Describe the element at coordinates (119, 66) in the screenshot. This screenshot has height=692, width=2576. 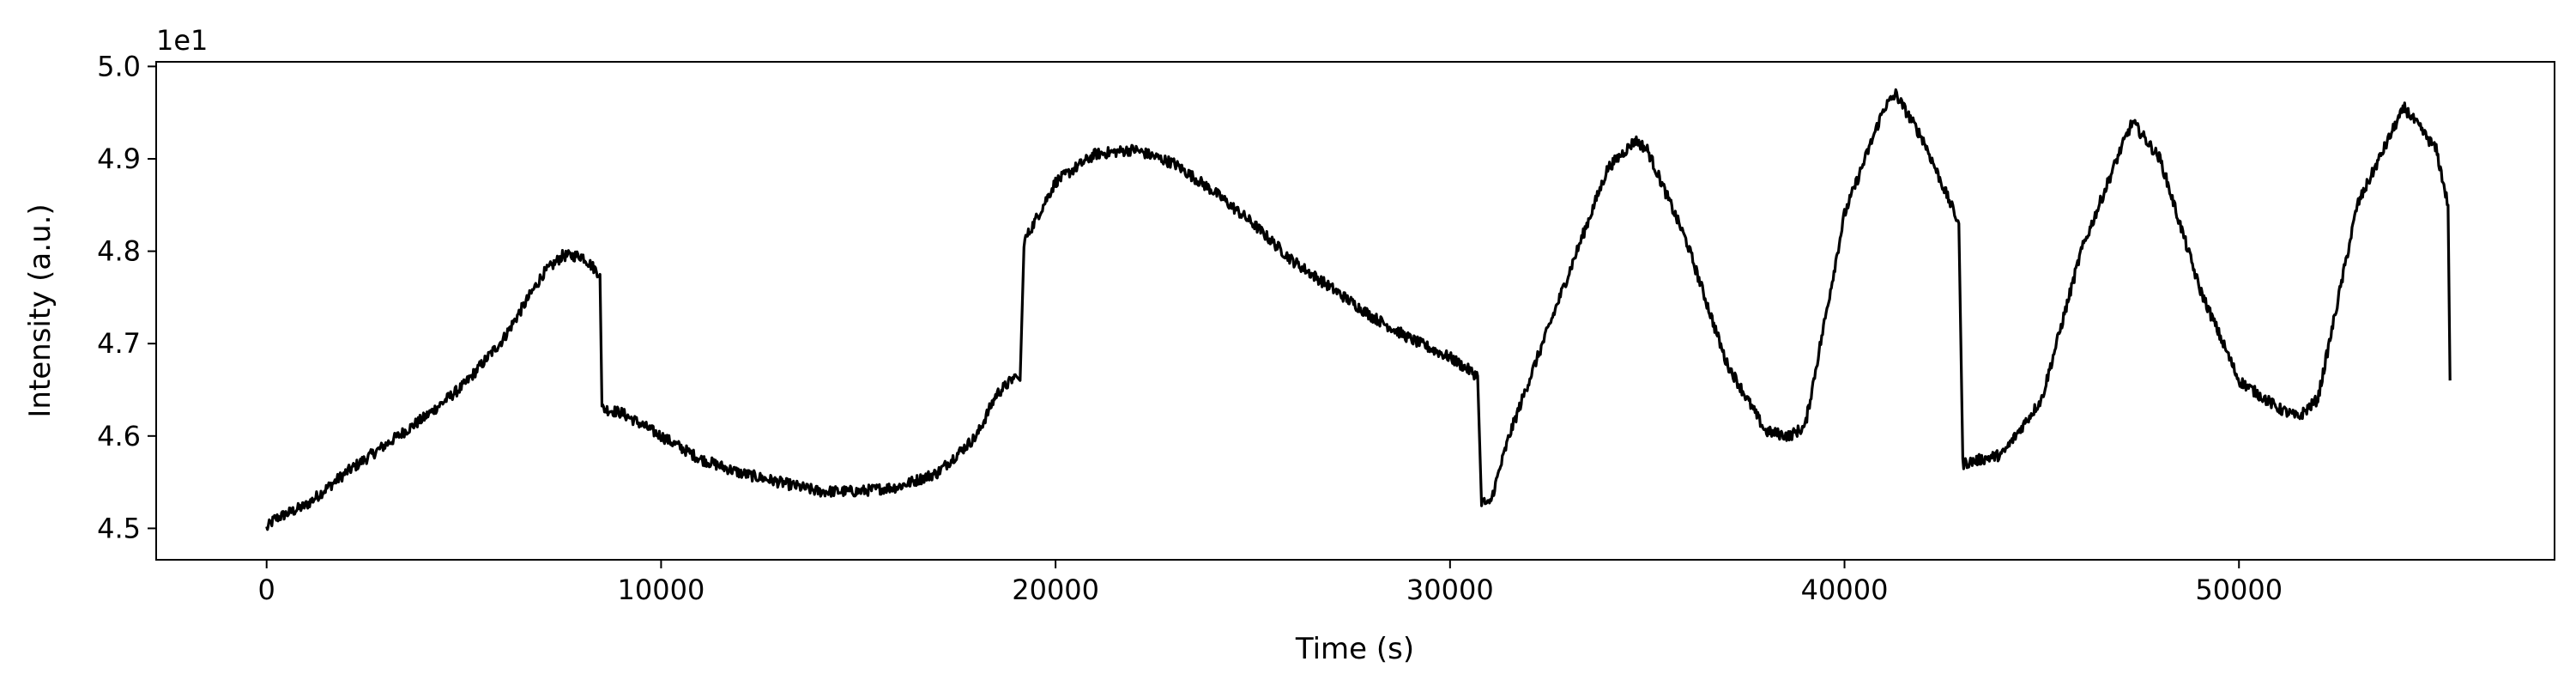
I see `y-tick-label: 5.0` at that location.